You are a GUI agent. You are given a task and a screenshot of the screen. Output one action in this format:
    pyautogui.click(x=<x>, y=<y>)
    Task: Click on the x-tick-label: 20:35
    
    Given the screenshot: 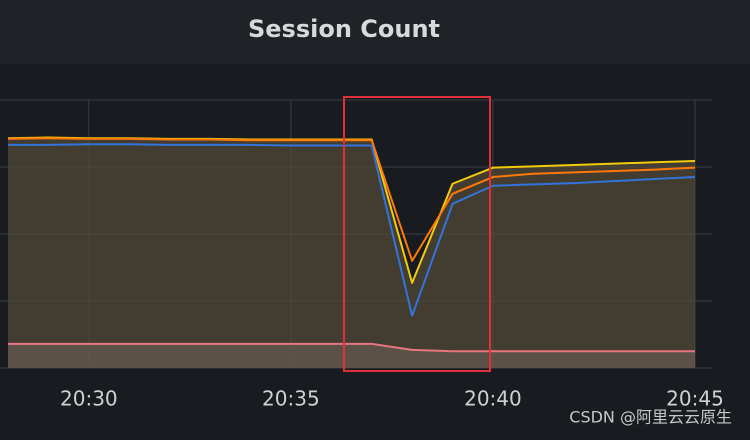 What is the action you would take?
    pyautogui.click(x=291, y=399)
    